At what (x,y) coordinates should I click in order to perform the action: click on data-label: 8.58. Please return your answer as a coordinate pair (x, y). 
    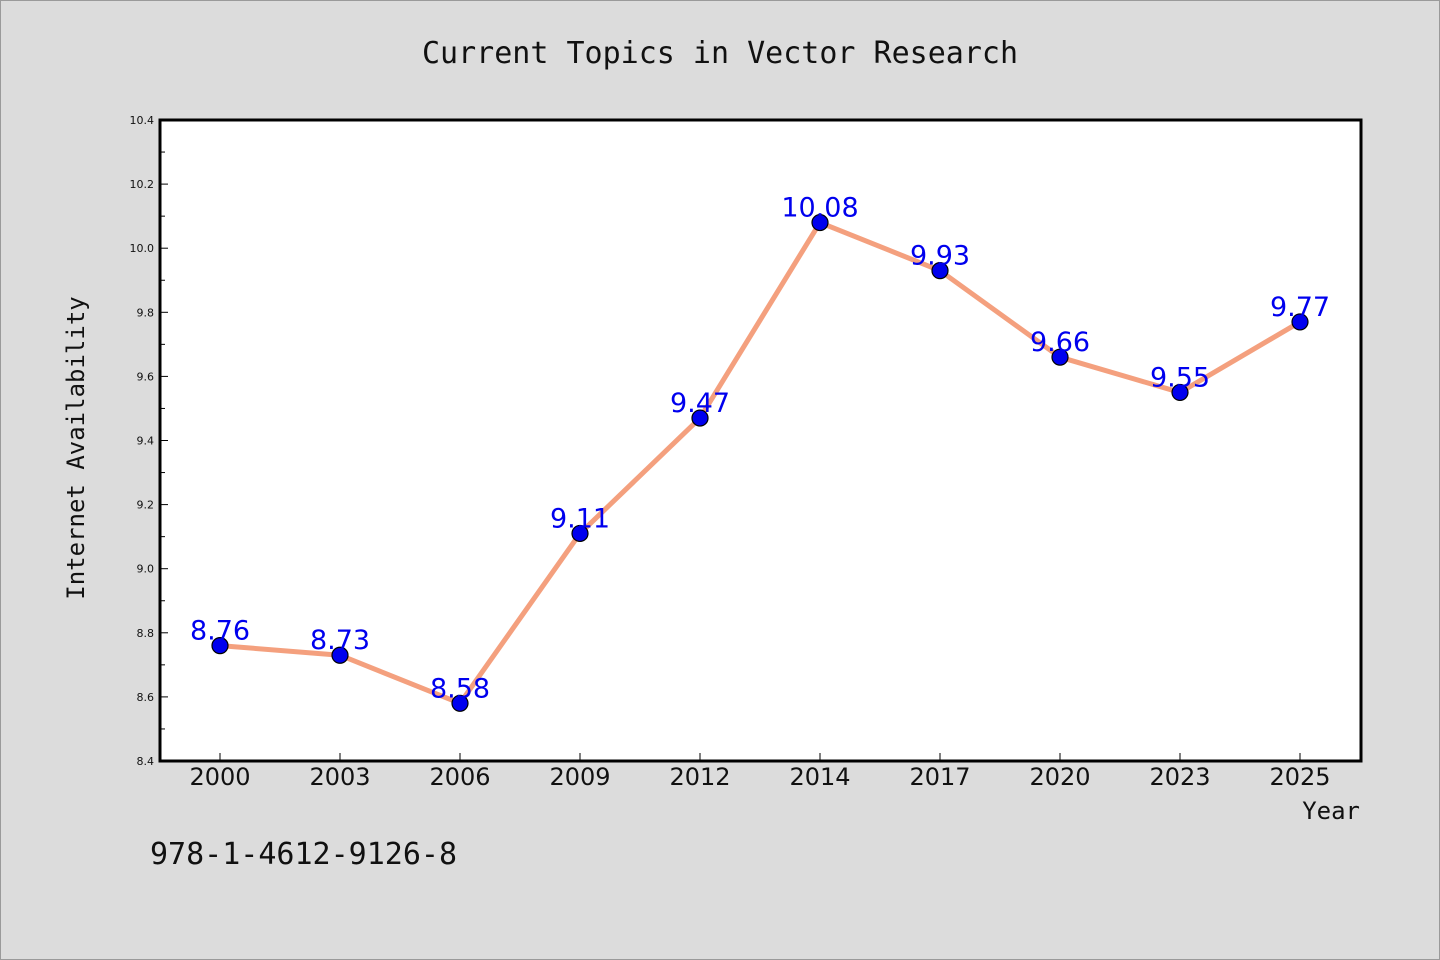
    Looking at the image, I should click on (460, 688).